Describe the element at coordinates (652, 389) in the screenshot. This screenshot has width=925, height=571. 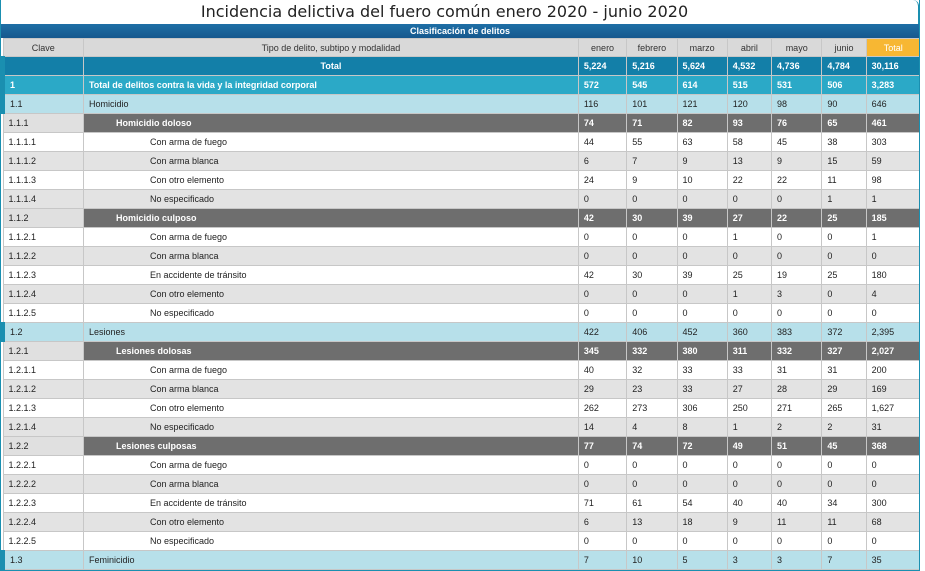
I see `row-month-value: 23` at that location.